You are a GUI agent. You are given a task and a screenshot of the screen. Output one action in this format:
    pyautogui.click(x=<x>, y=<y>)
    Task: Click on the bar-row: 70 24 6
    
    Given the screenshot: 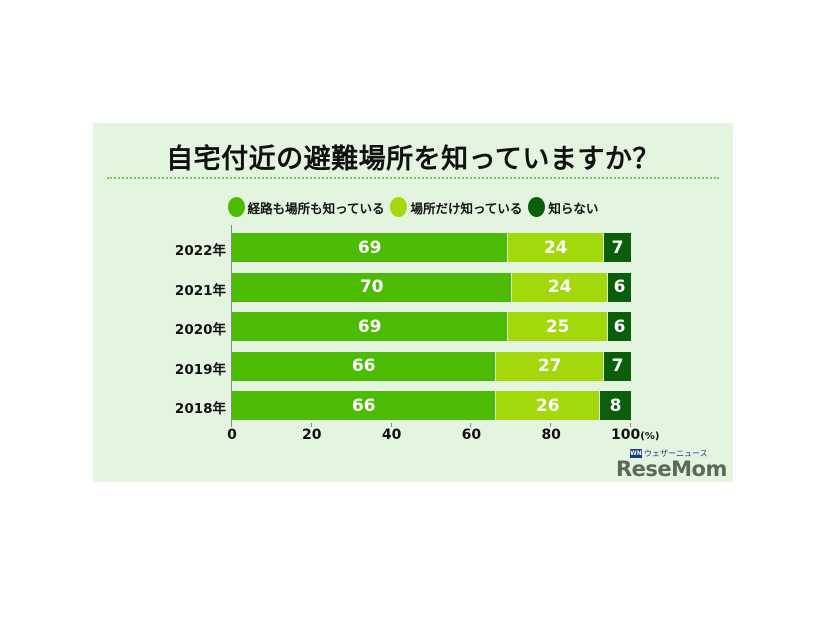 What is the action you would take?
    pyautogui.click(x=431, y=287)
    